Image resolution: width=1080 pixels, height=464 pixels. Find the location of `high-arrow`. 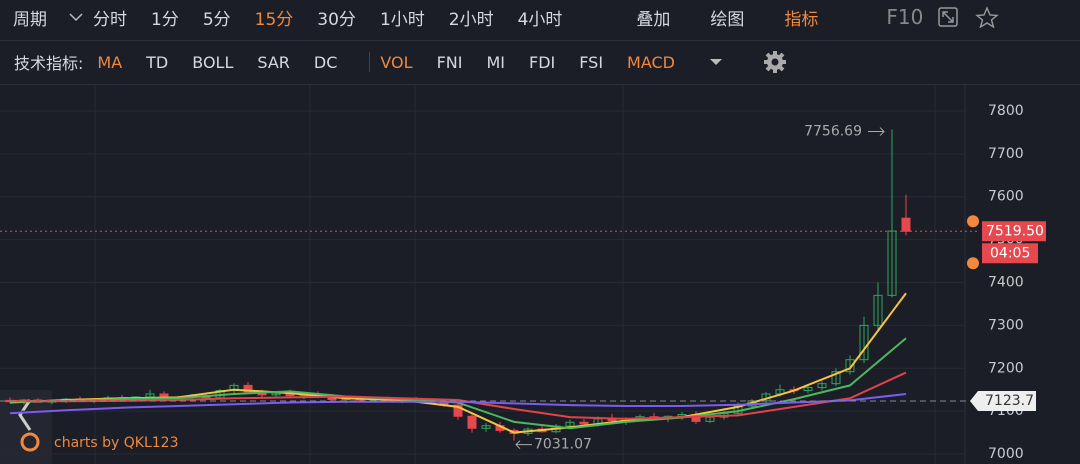

high-arrow is located at coordinates (876, 131).